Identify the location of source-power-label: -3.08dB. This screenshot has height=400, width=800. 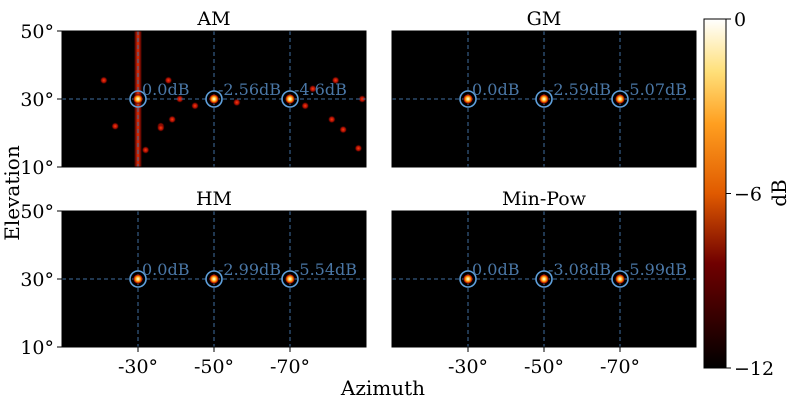
(579, 269).